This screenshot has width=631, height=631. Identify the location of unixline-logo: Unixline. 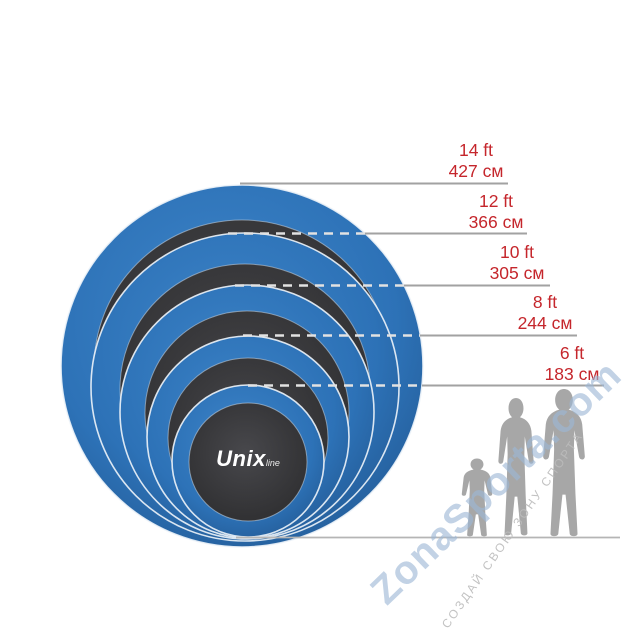
(248, 459).